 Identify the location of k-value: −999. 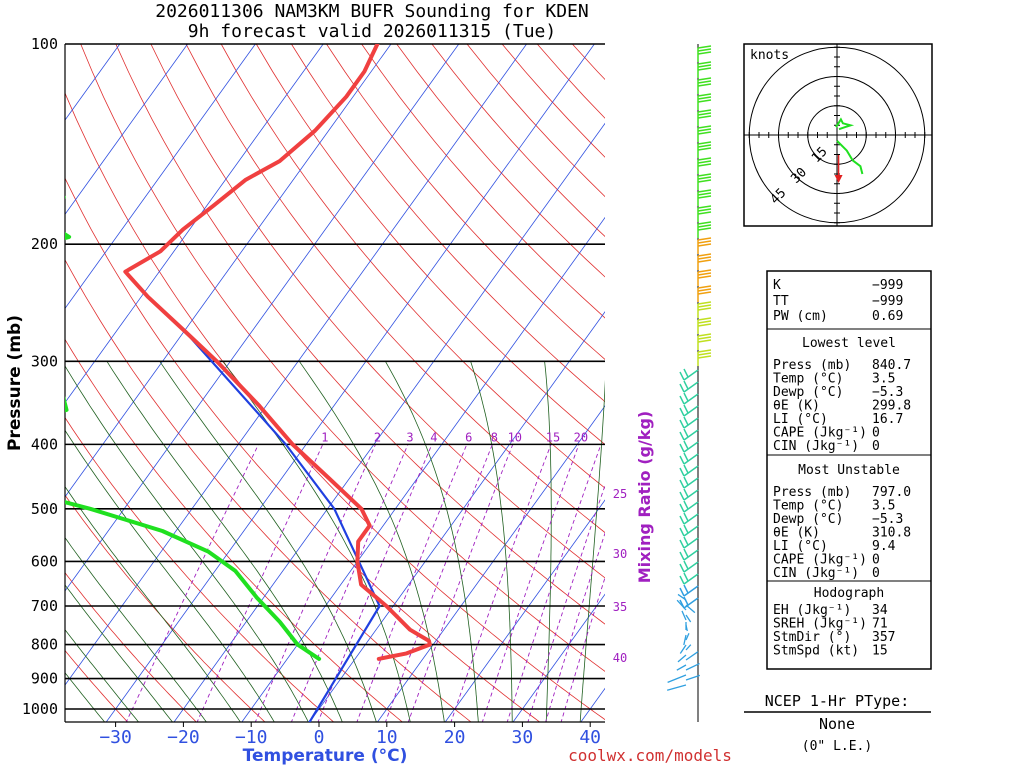
(887, 285).